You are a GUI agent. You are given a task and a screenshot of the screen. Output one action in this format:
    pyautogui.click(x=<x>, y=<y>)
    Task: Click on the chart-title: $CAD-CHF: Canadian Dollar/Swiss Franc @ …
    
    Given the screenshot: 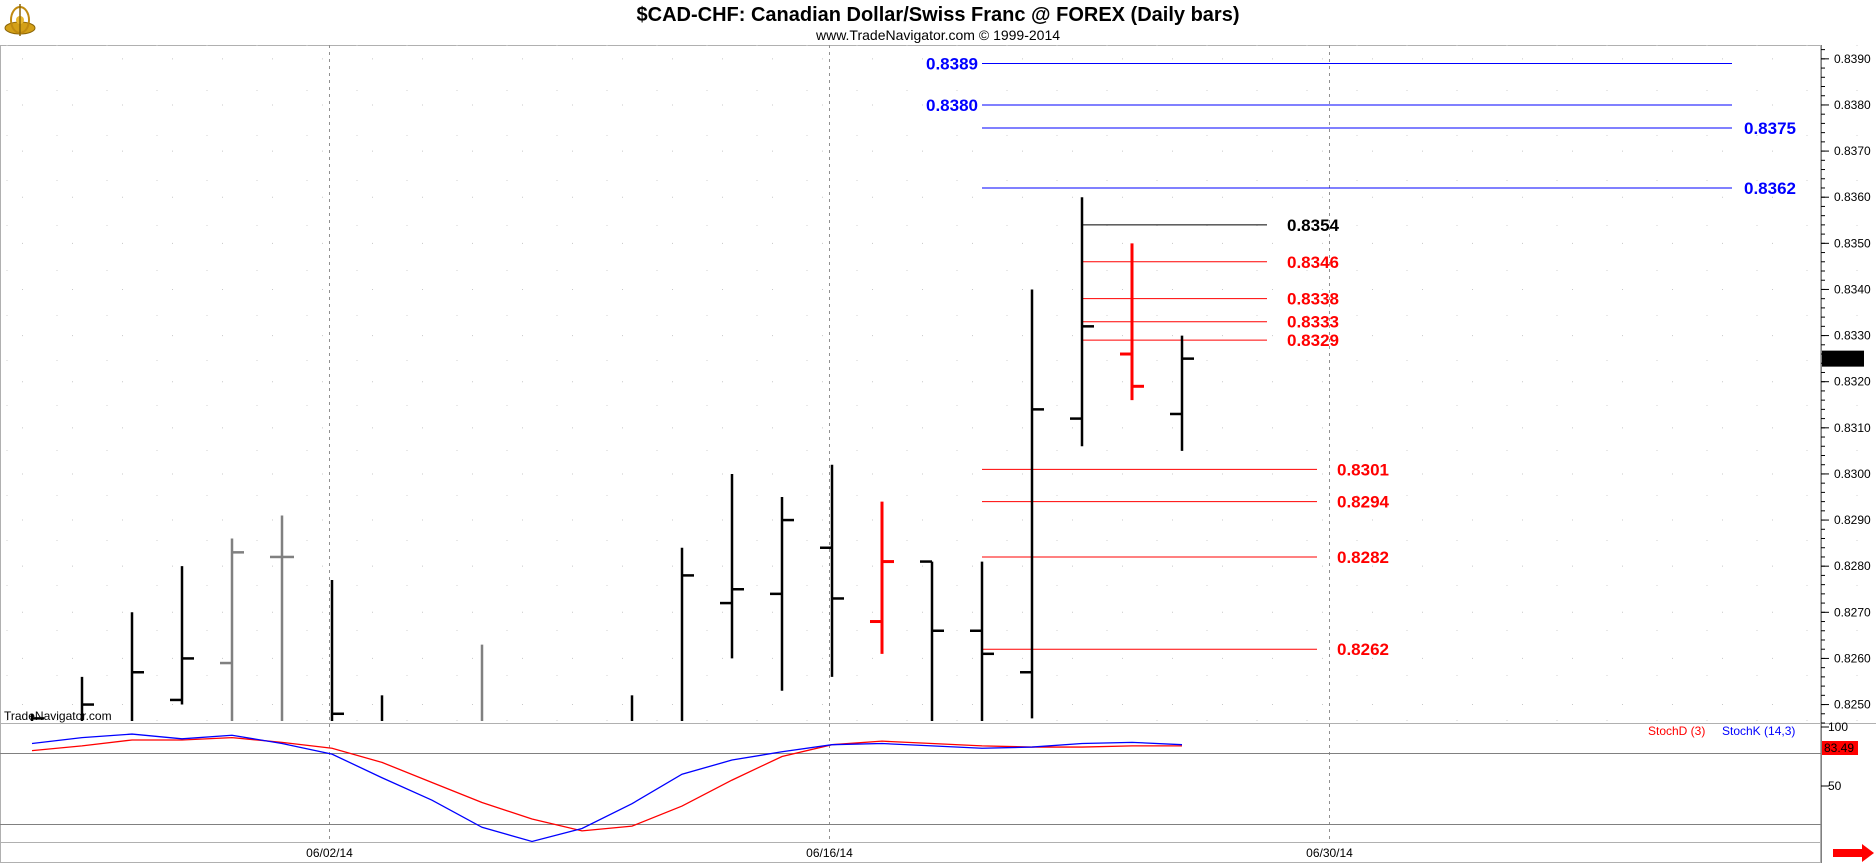 What is the action you would take?
    pyautogui.click(x=938, y=15)
    